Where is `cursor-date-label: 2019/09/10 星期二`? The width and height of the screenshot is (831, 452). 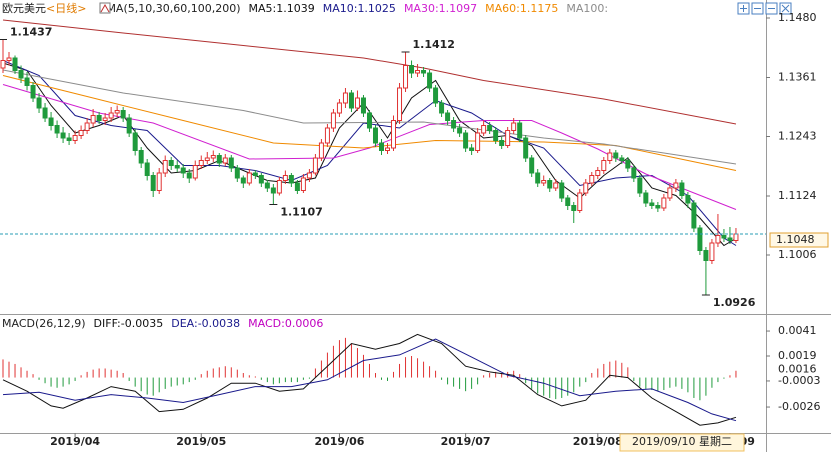
cursor-date-label: 2019/09/10 星期二 is located at coordinates (682, 441).